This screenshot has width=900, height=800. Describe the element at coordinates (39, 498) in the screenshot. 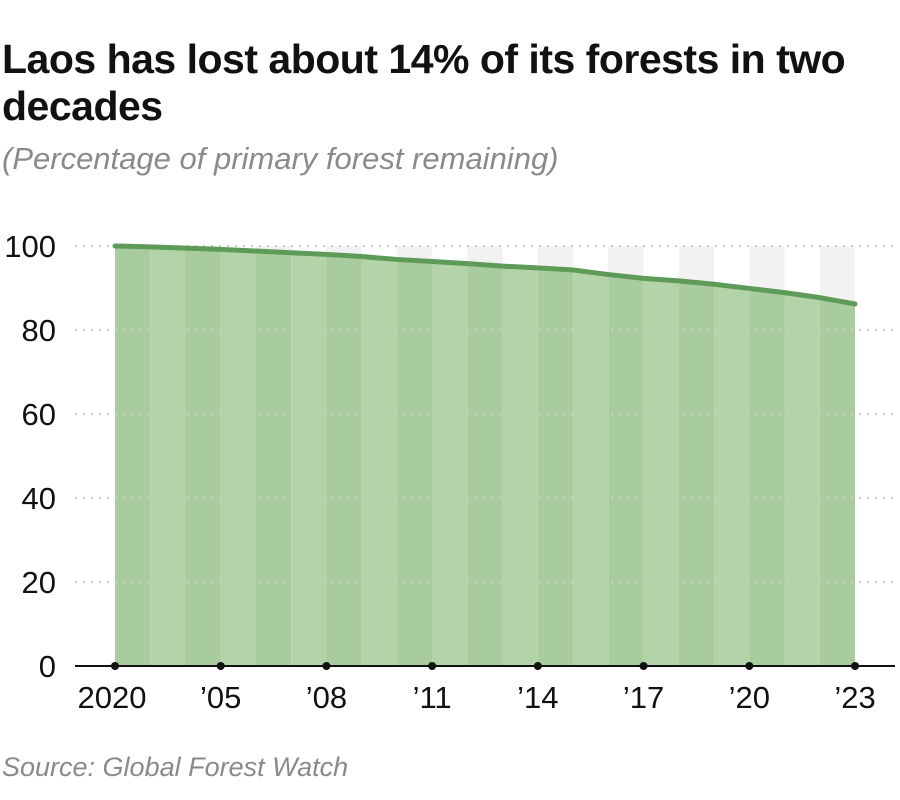

I see `y-tick-label: 40` at that location.